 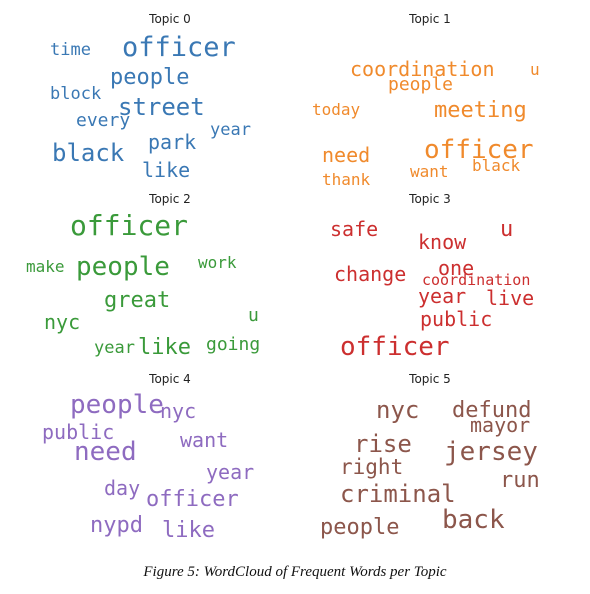 I want to click on topic-3-word-public: public, so click(x=456, y=319).